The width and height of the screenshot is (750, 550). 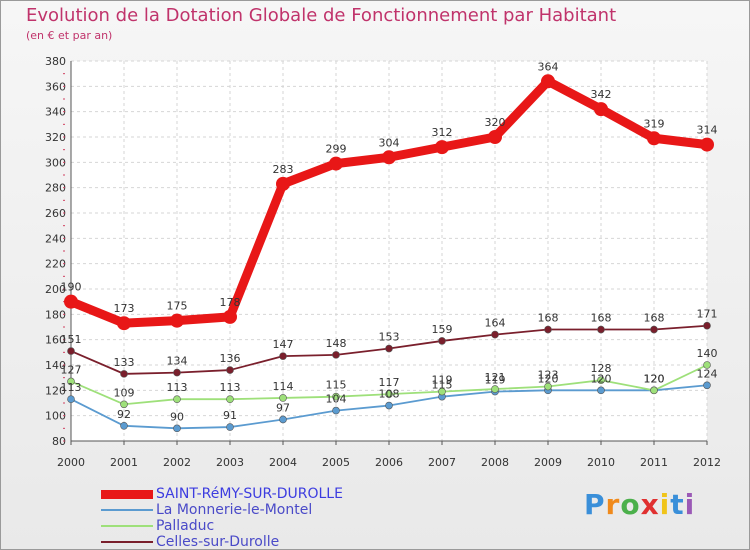 What do you see at coordinates (249, 494) in the screenshot?
I see `legend-label: SAINT-RéMY-SUR-DUROLLE` at bounding box center [249, 494].